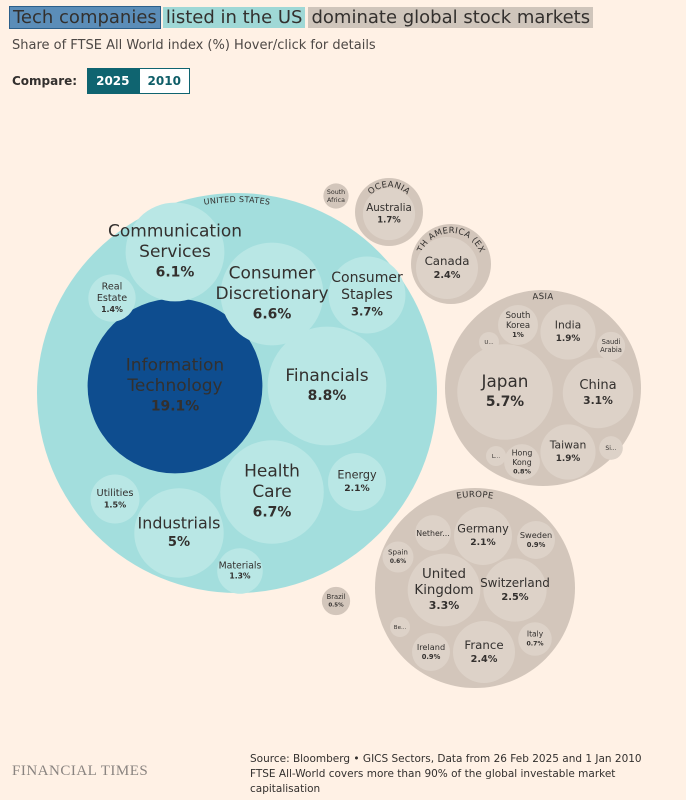  I want to click on compare-bar: Compare: 2025 2010, so click(101, 81).